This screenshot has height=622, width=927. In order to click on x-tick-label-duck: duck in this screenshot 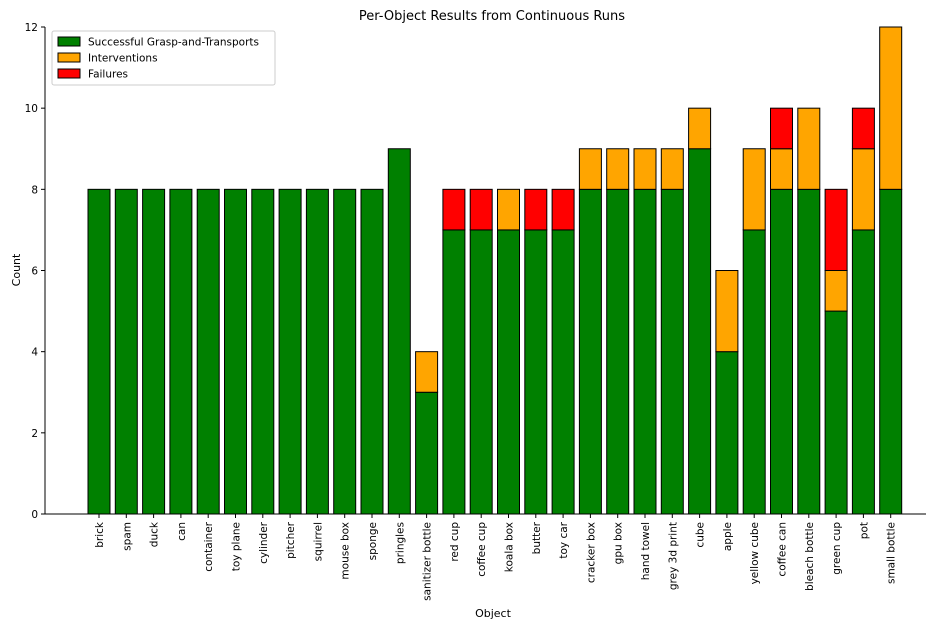, I will do `click(155, 534)`.